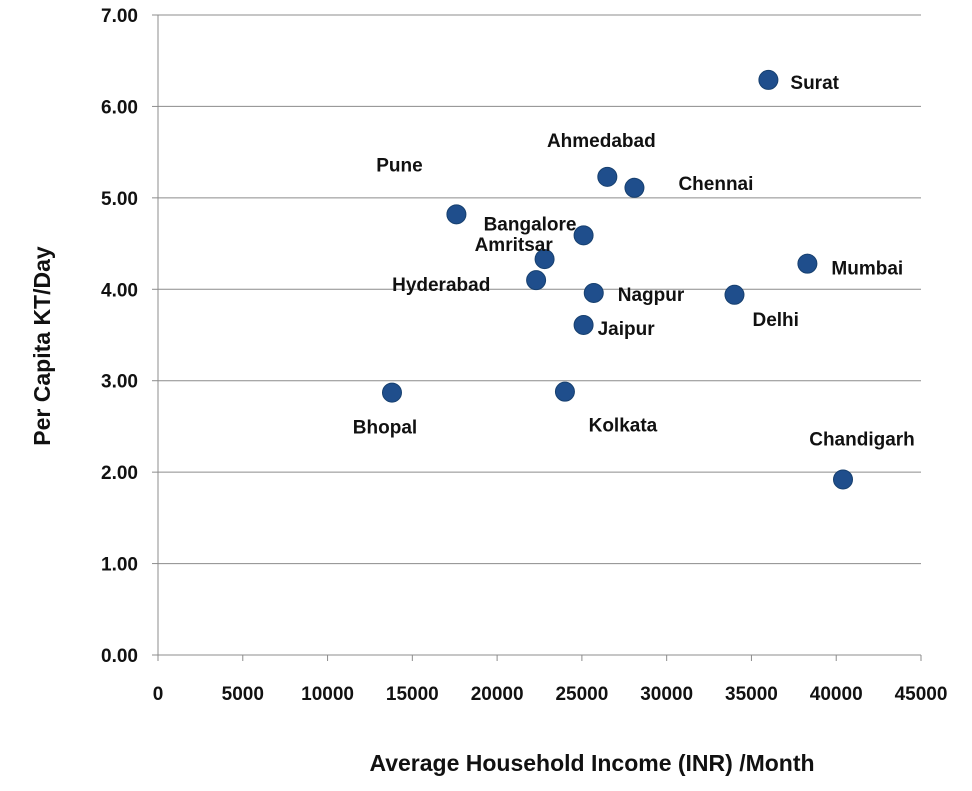  What do you see at coordinates (751, 694) in the screenshot?
I see `x-tick-label: 35000` at bounding box center [751, 694].